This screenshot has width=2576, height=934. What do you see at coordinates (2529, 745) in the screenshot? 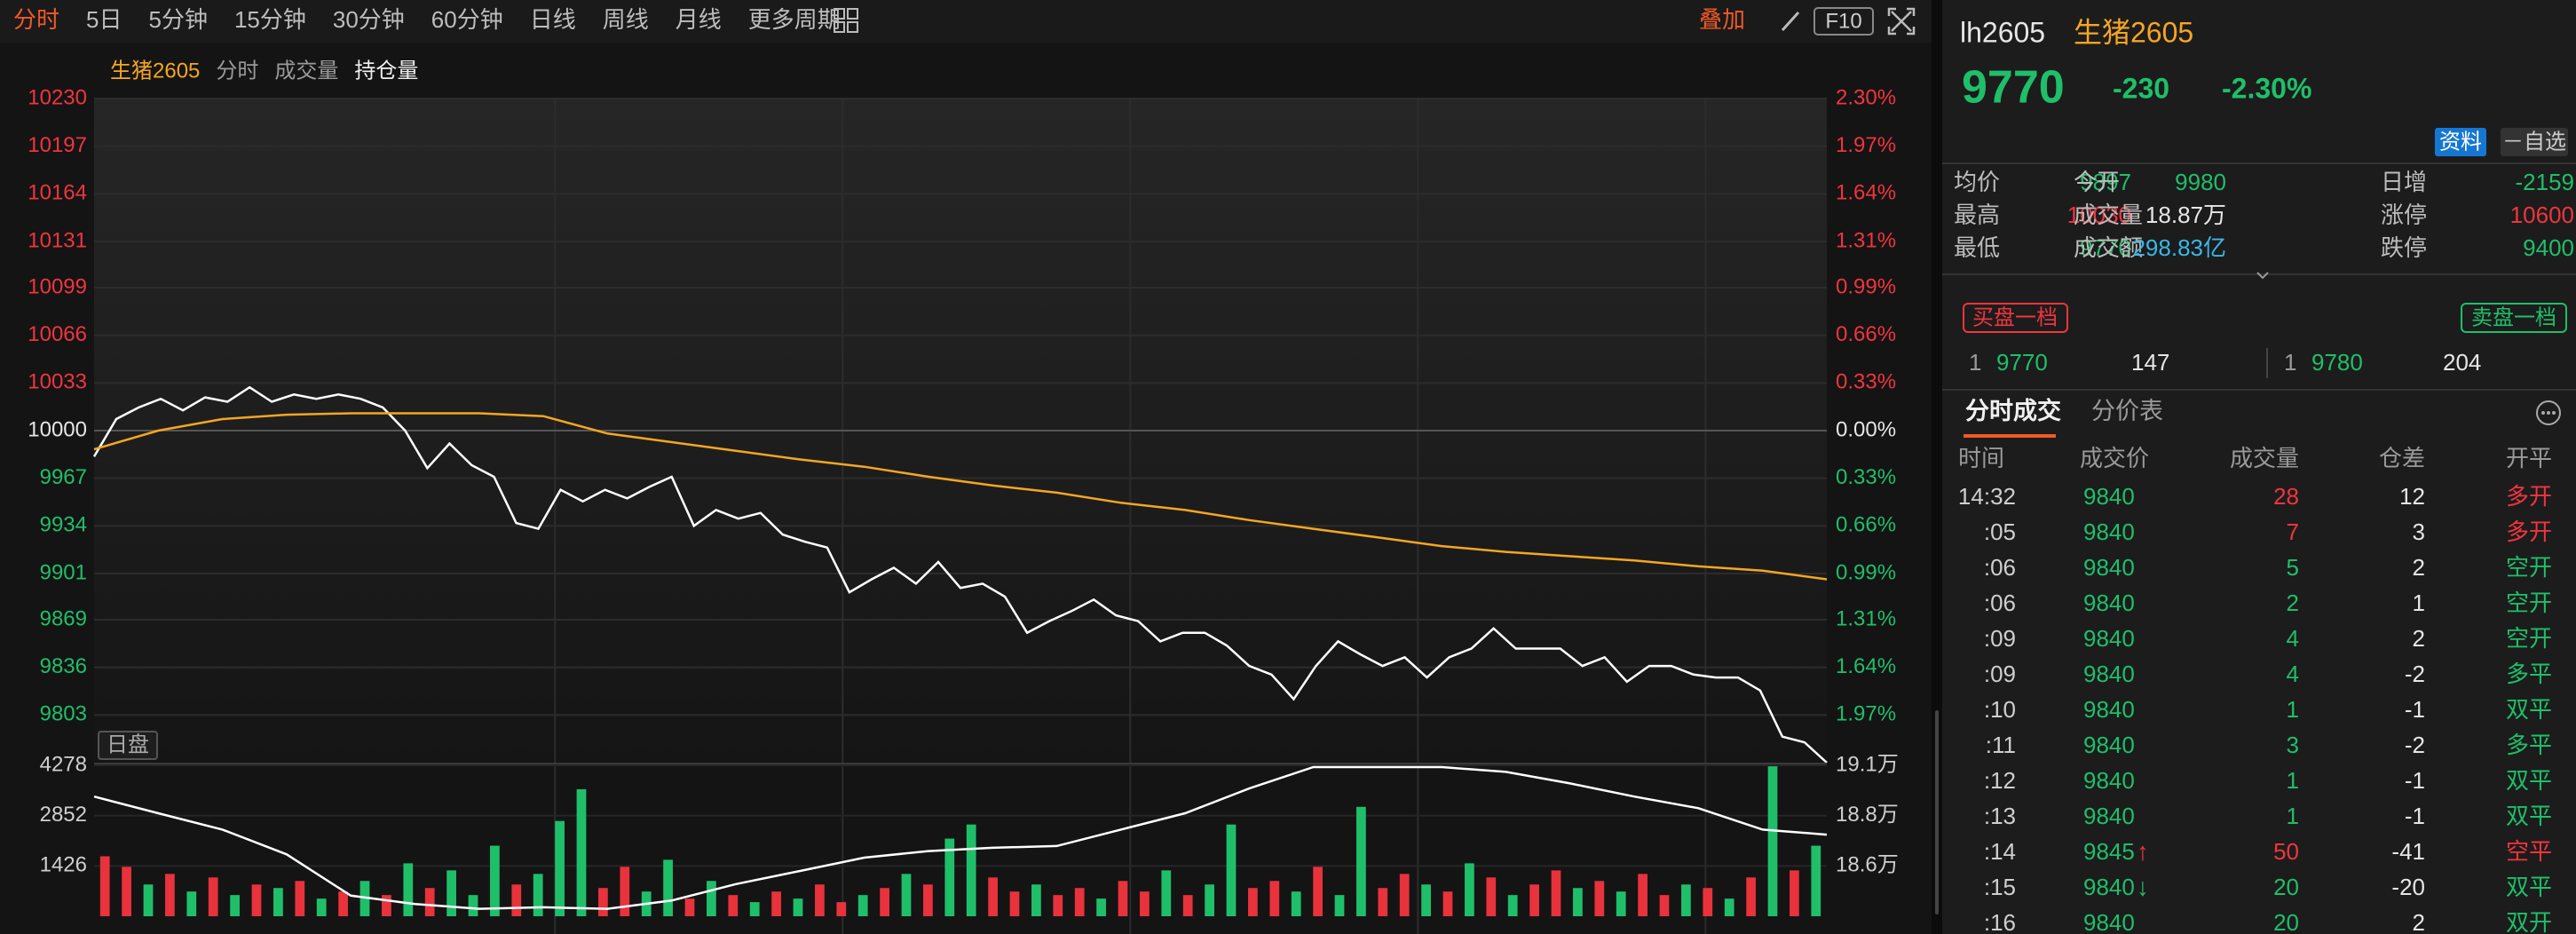
I see `trade-open-close: 多平` at bounding box center [2529, 745].